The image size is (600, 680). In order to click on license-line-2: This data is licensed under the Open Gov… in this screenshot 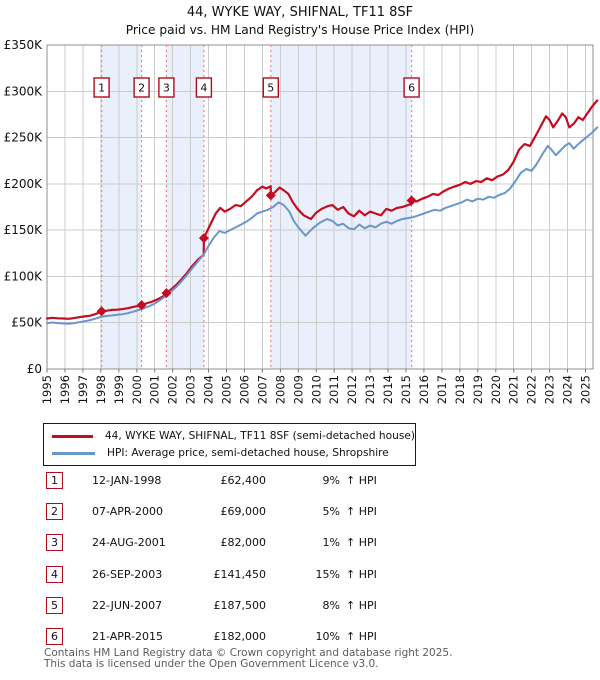, I will do `click(211, 664)`.